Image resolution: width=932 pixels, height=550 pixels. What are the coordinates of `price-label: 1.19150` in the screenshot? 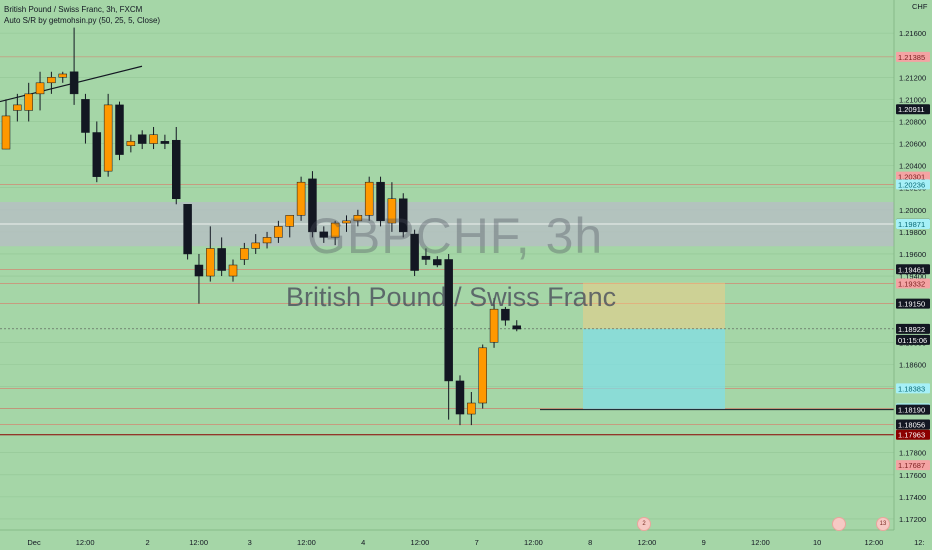 It's located at (911, 304).